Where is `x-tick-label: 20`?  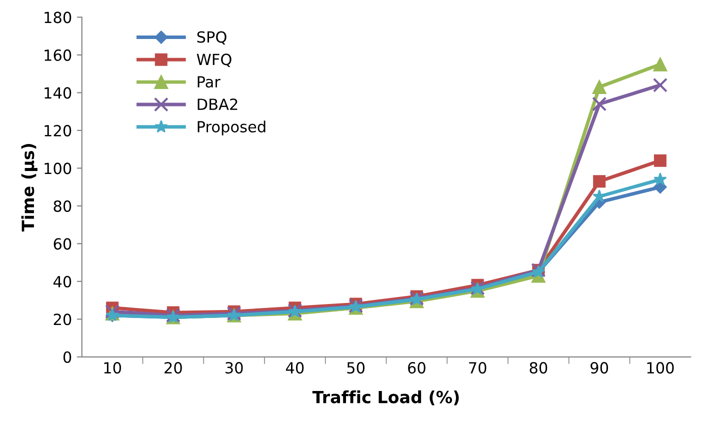
x-tick-label: 20 is located at coordinates (173, 368).